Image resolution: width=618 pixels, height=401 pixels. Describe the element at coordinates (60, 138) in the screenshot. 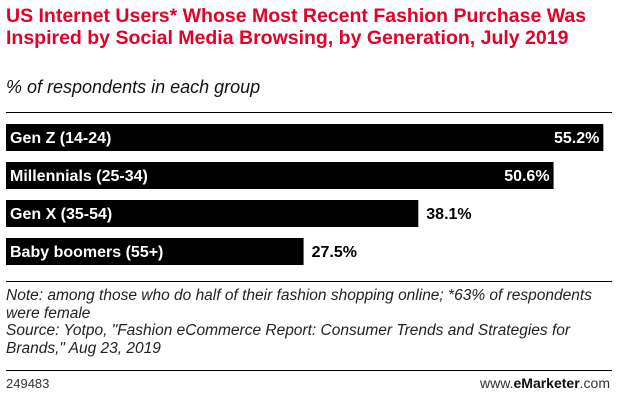

I see `category-label-0: Gen Z (14-24)` at that location.